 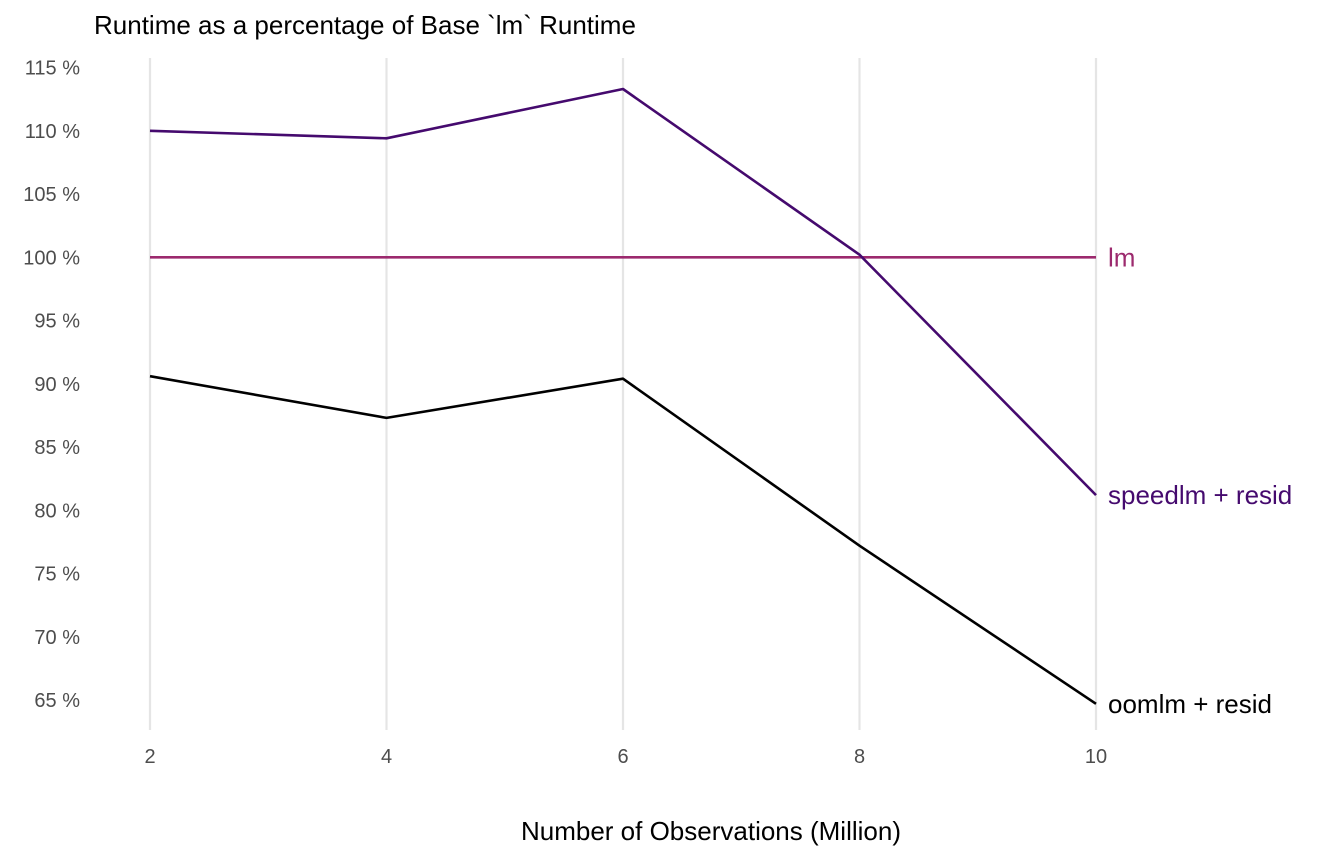 What do you see at coordinates (57, 638) in the screenshot?
I see `y-tick-label: 70 %` at bounding box center [57, 638].